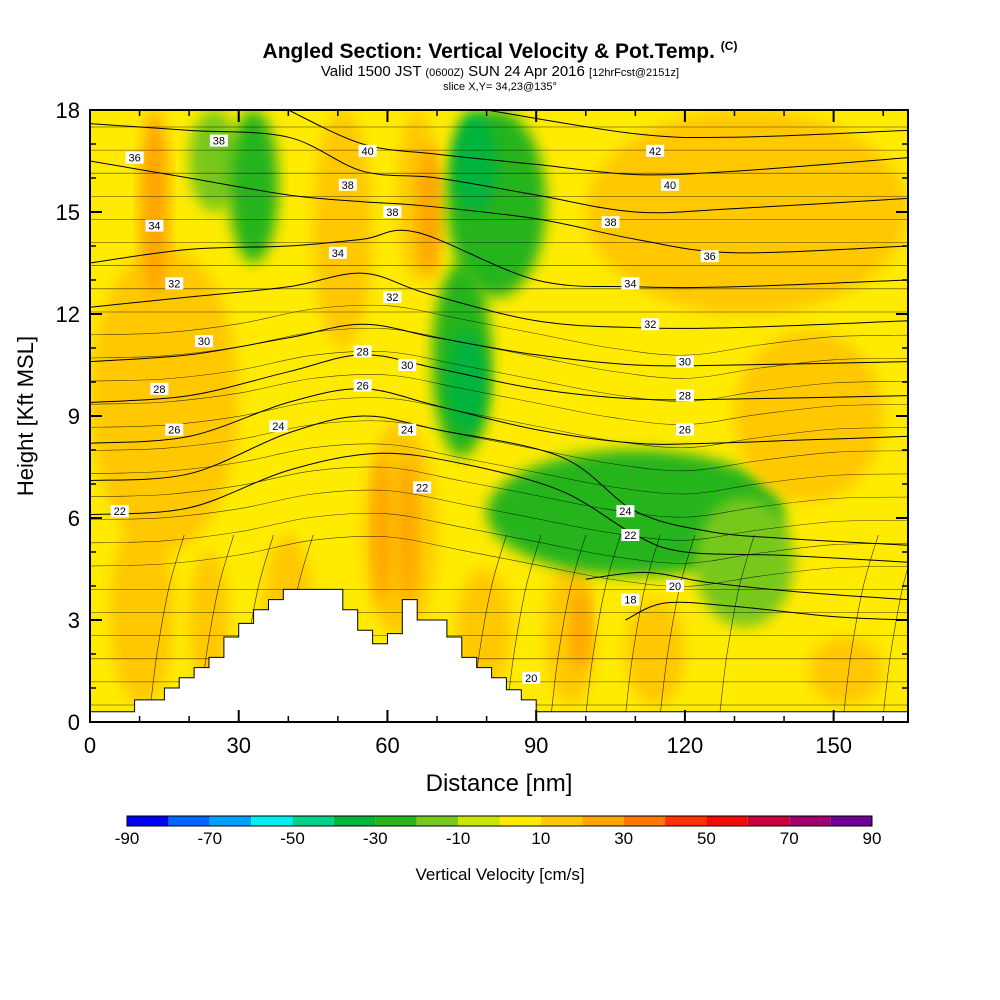 The height and width of the screenshot is (1000, 1000). I want to click on contour-label: 36, so click(709, 256).